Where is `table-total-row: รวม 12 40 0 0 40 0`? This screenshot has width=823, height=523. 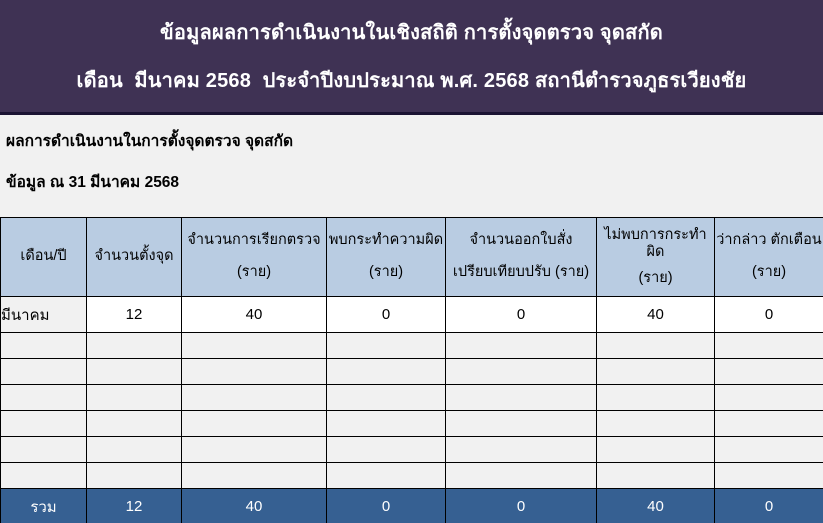
table-total-row: รวม 12 40 0 0 40 0 is located at coordinates (411, 505).